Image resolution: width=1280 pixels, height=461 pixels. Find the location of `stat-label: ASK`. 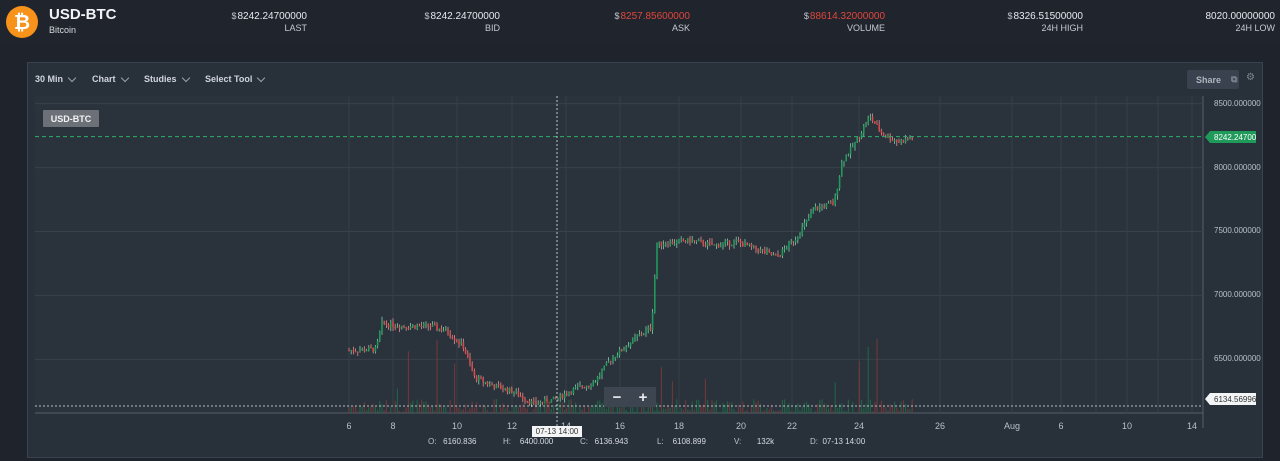

stat-label: ASK is located at coordinates (680, 28).